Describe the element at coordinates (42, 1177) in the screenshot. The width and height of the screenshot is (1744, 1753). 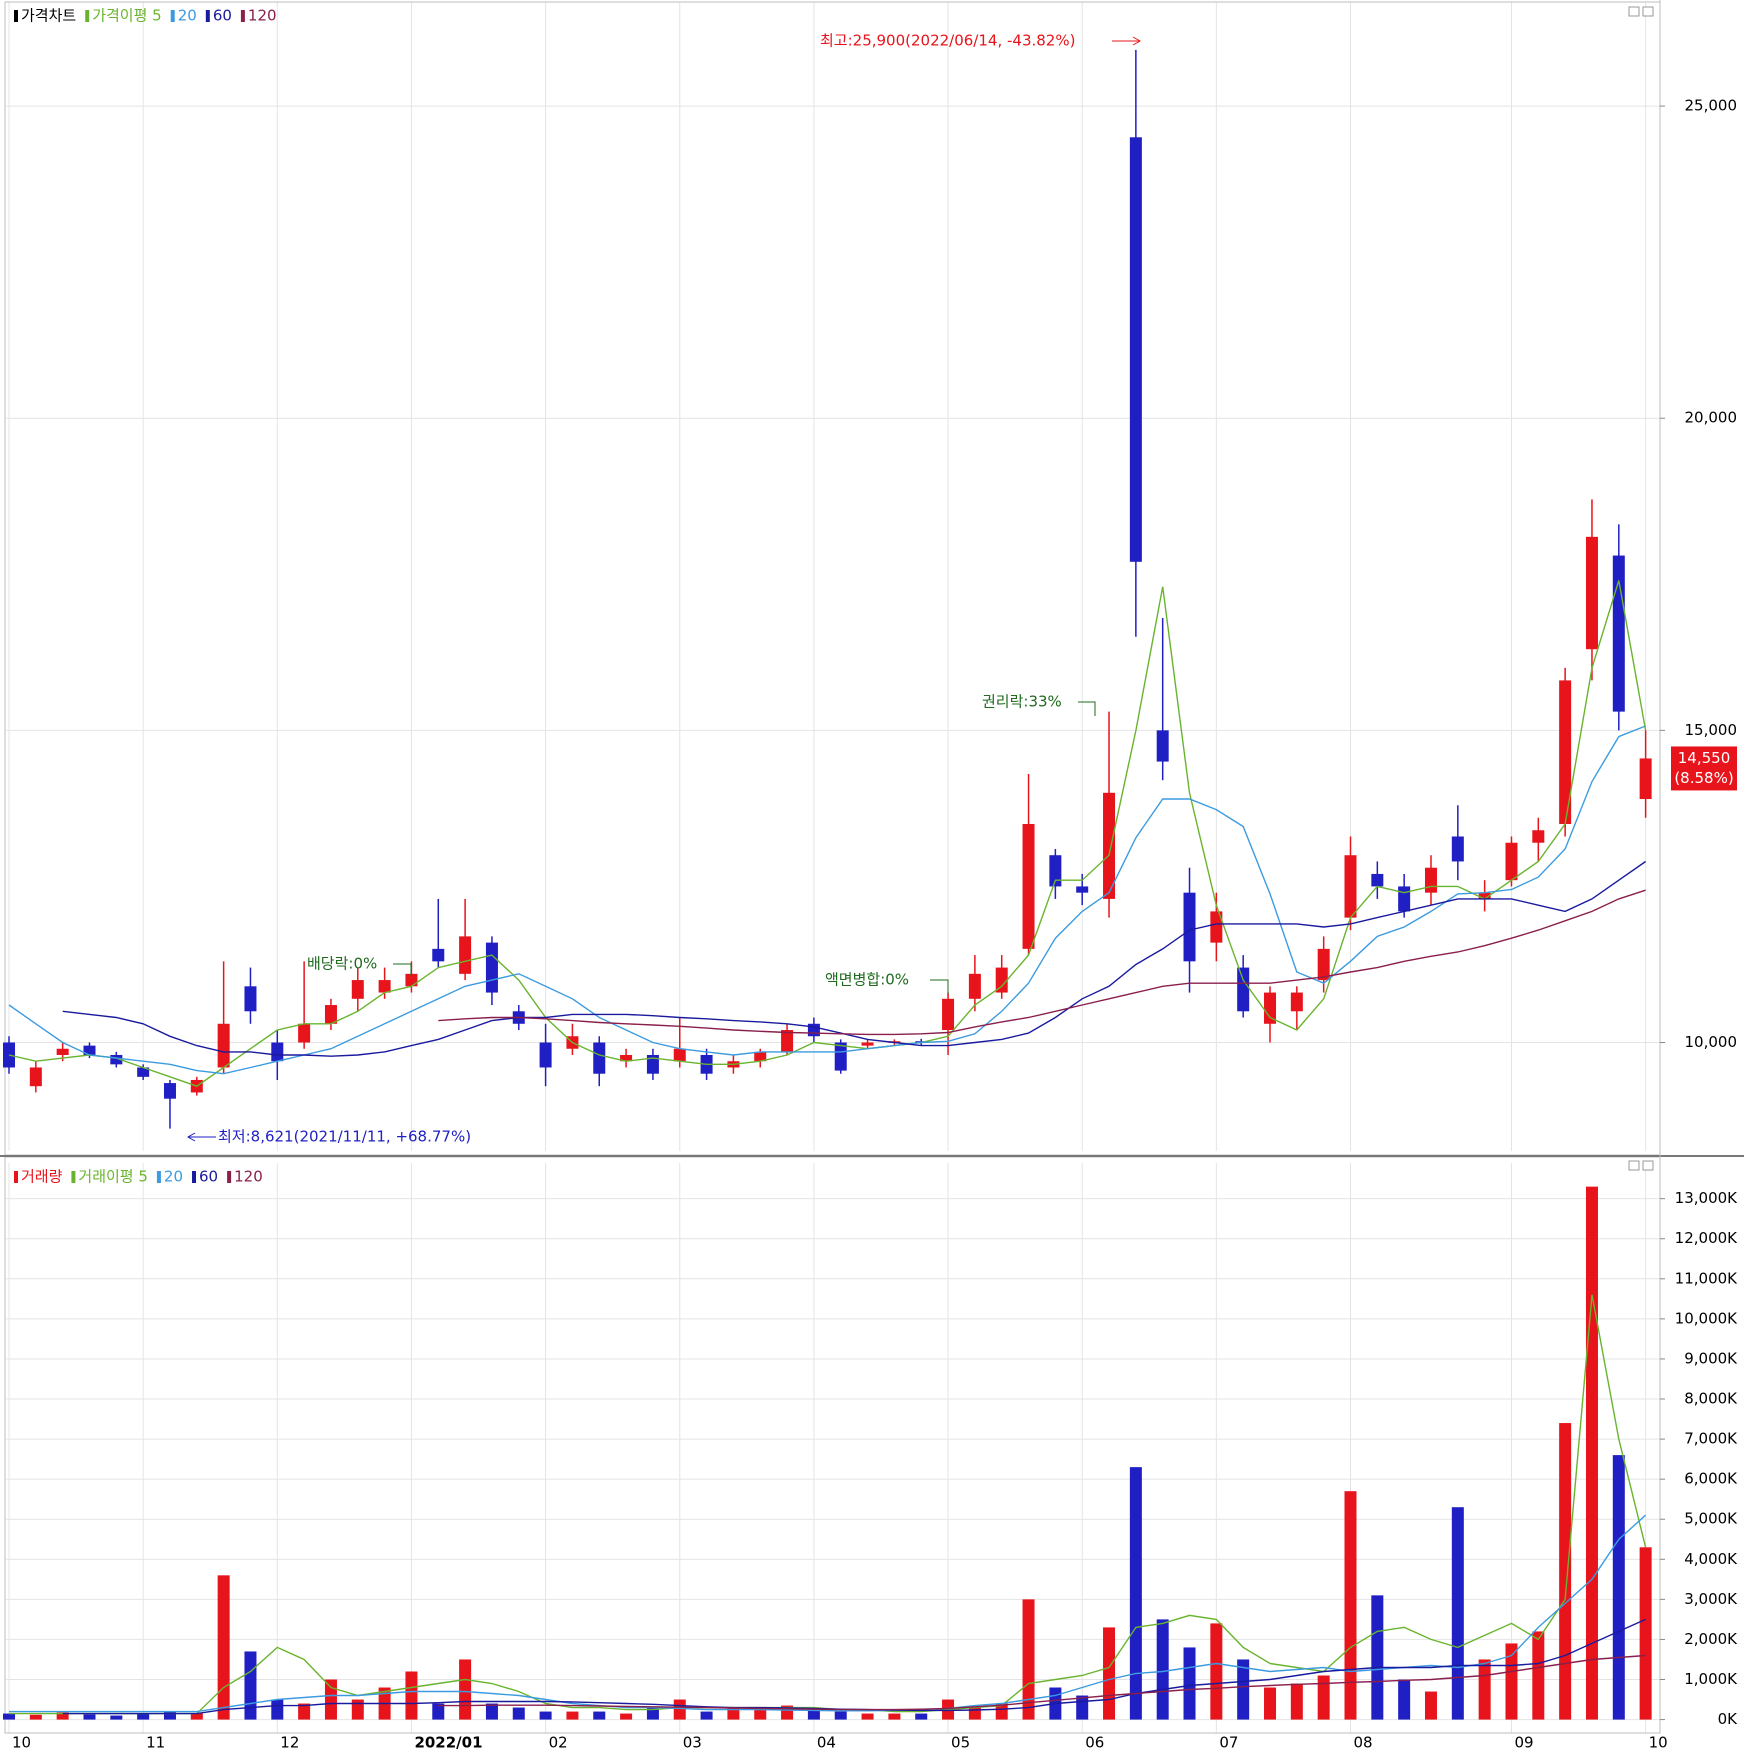
I see `legend-label: 거래량` at that location.